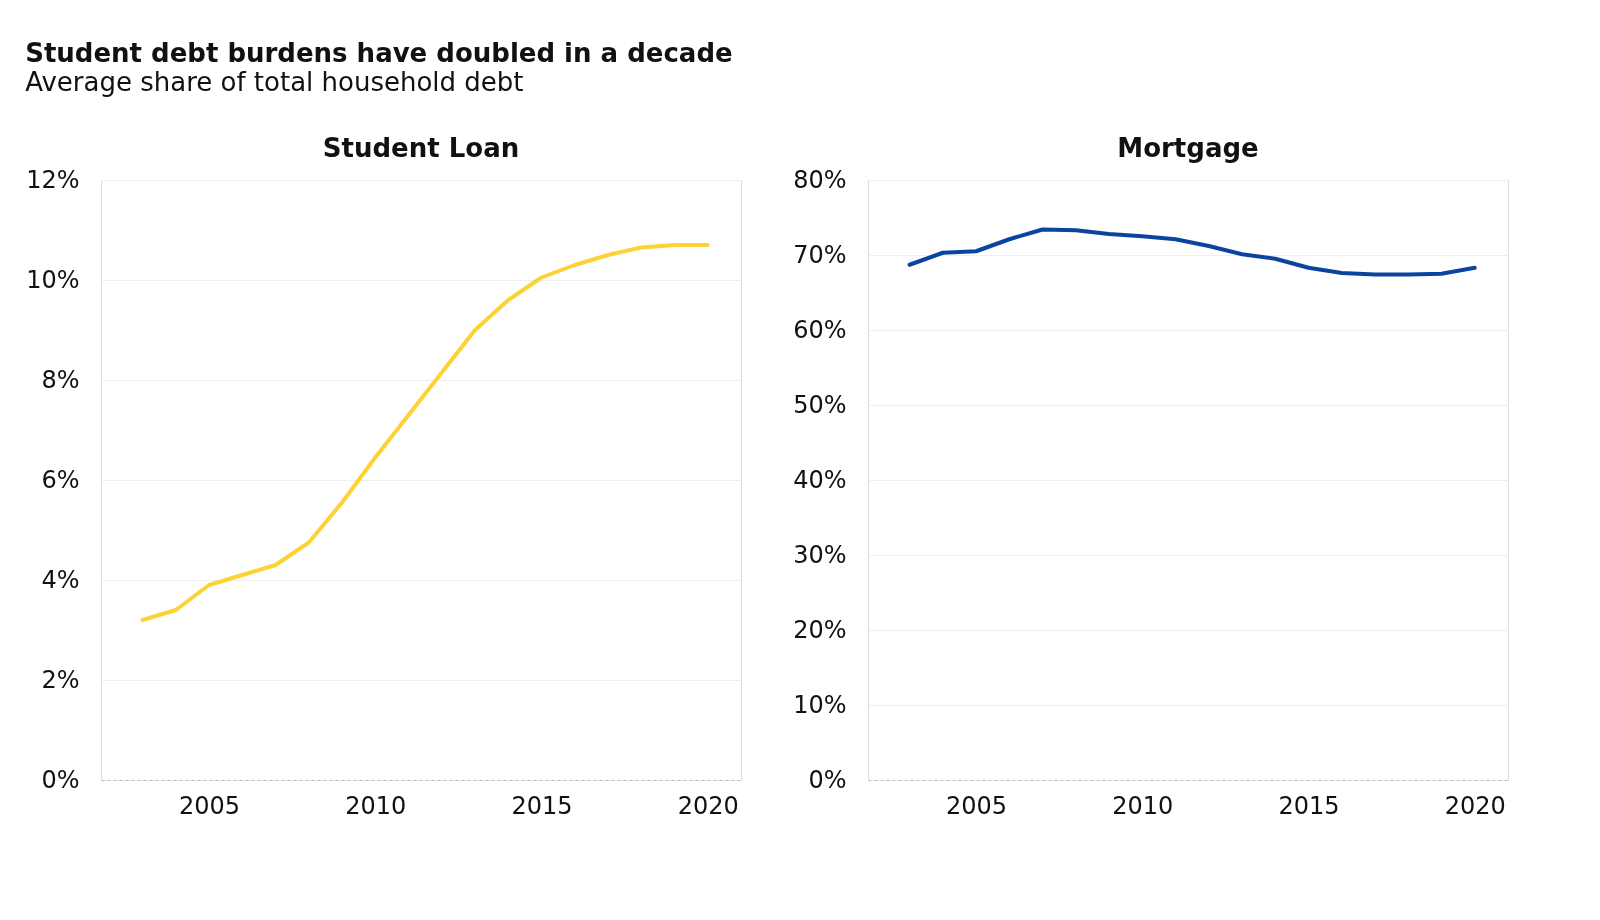 The width and height of the screenshot is (1600, 920). What do you see at coordinates (820, 404) in the screenshot?
I see `y-tick-label: 50%` at bounding box center [820, 404].